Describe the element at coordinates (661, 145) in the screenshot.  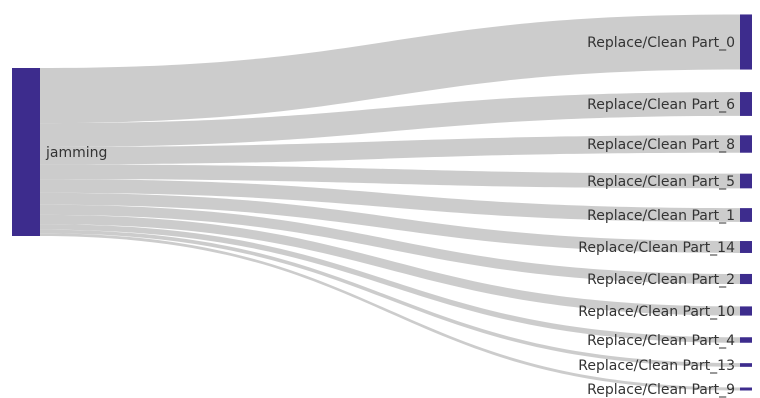
I see `target-label: Replace/Clean Part_8` at that location.